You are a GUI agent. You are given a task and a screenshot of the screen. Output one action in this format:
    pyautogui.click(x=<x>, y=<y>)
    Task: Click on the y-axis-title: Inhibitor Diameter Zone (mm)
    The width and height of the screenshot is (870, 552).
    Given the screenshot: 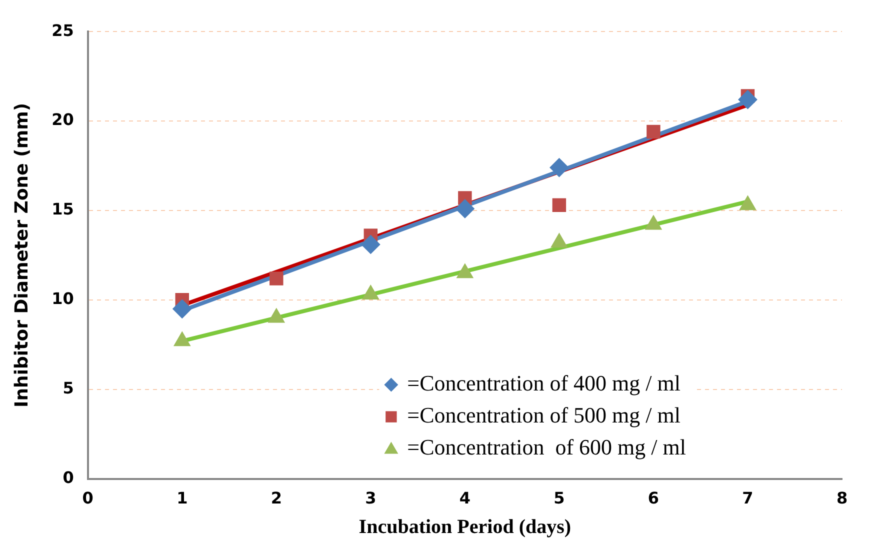 What is the action you would take?
    pyautogui.click(x=21, y=255)
    